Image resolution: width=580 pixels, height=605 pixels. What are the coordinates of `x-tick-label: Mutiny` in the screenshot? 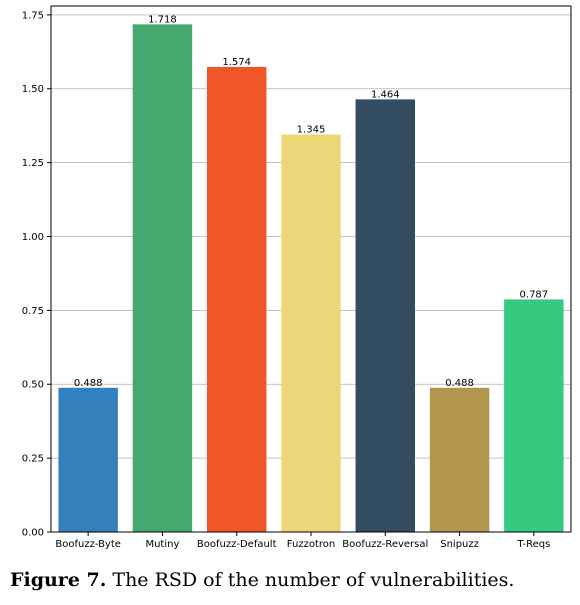 It's located at (162, 544).